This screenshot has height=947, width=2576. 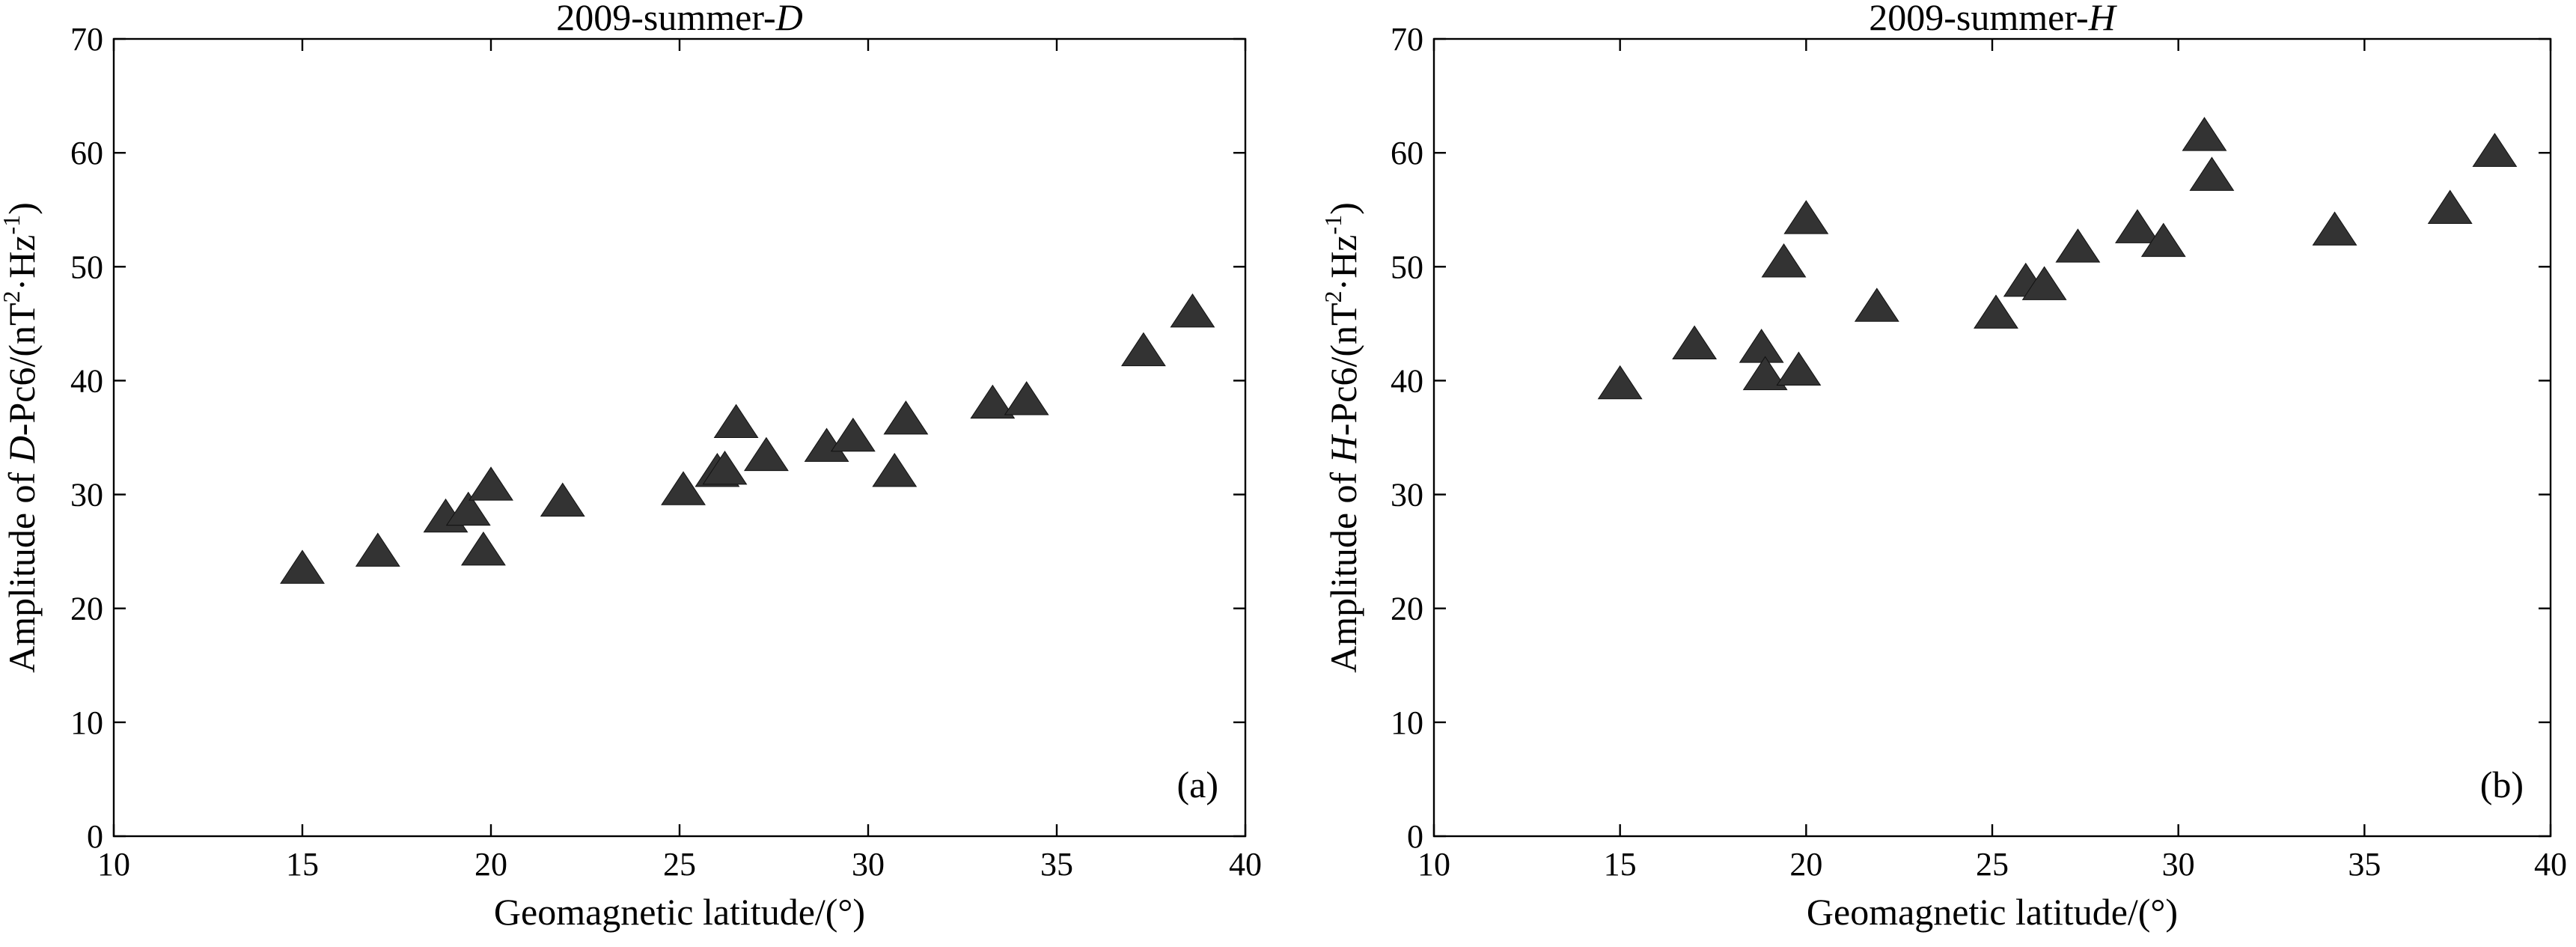 I want to click on chart-title: 2009-summer-H, so click(x=1993, y=19).